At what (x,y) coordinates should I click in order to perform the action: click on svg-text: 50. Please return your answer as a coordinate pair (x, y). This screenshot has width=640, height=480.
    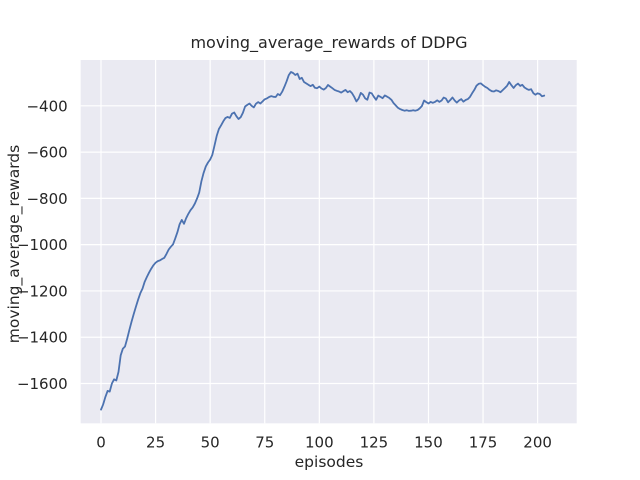
    Looking at the image, I should click on (210, 442).